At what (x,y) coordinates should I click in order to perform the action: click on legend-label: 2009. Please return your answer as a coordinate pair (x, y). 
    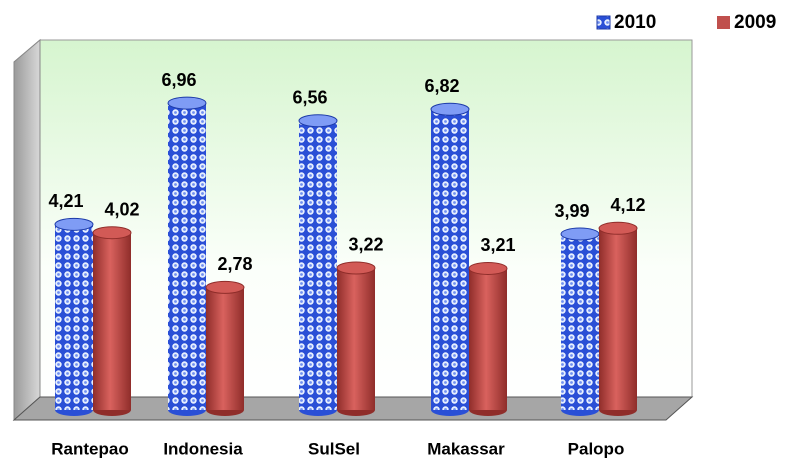
    Looking at the image, I should click on (755, 22).